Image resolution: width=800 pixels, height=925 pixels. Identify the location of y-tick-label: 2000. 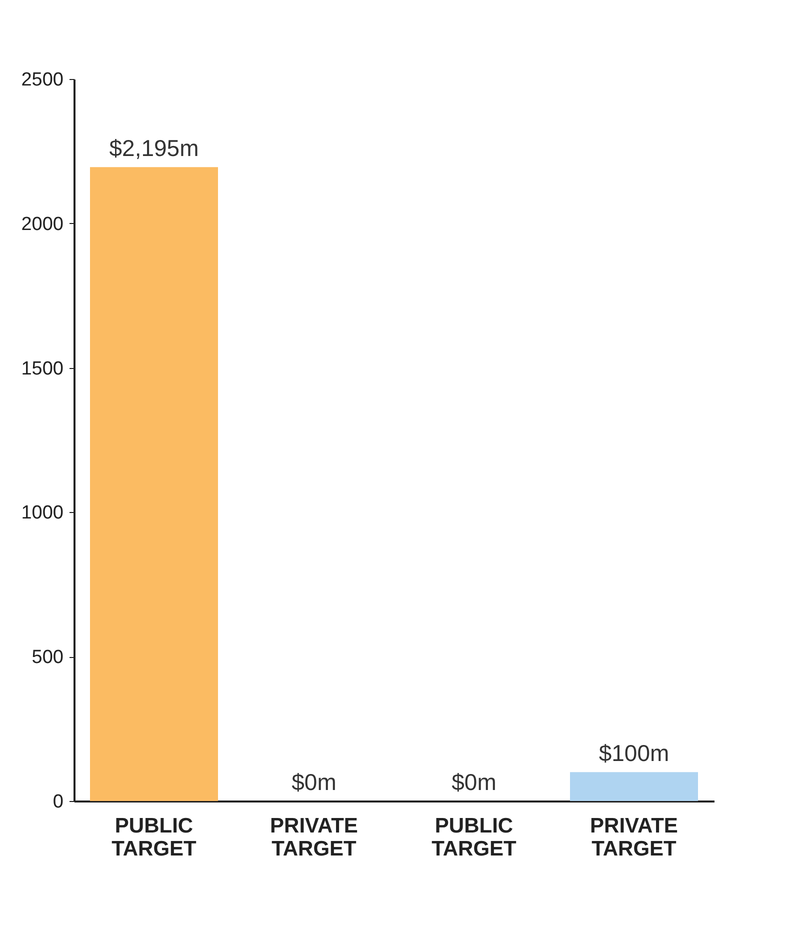
(42, 224).